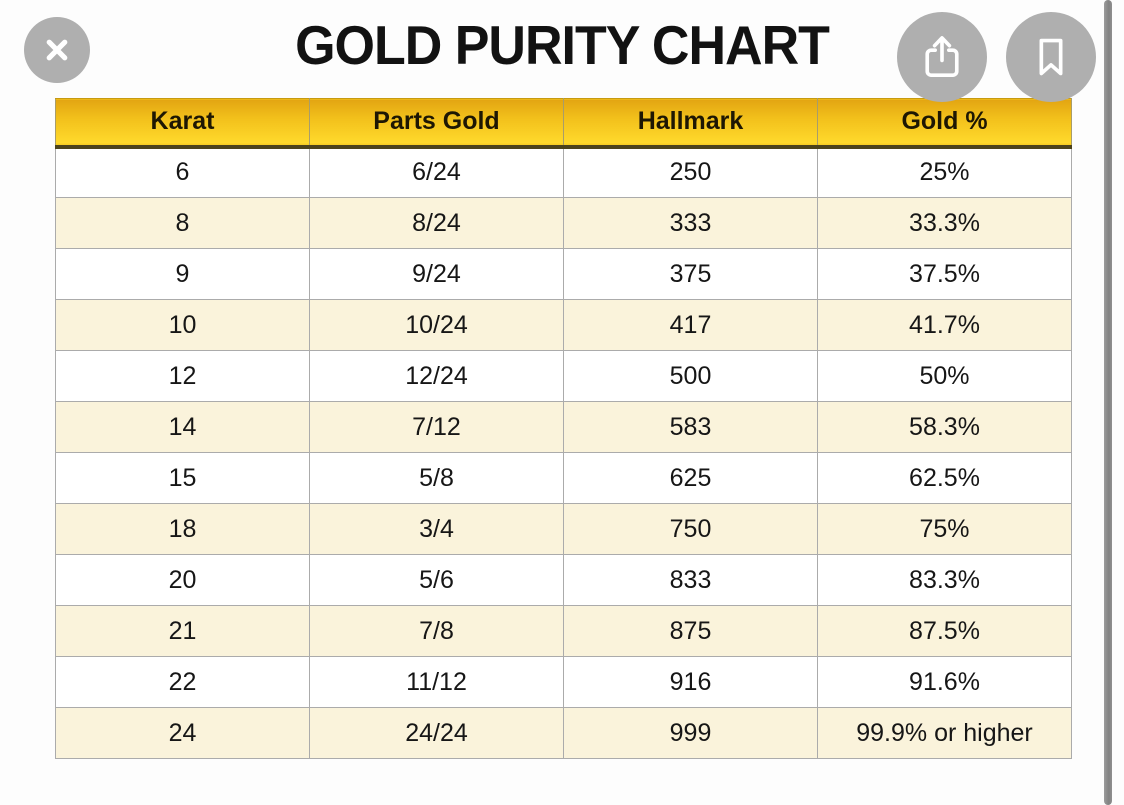 Image resolution: width=1124 pixels, height=805 pixels. I want to click on table-cell: 10/24, so click(436, 325).